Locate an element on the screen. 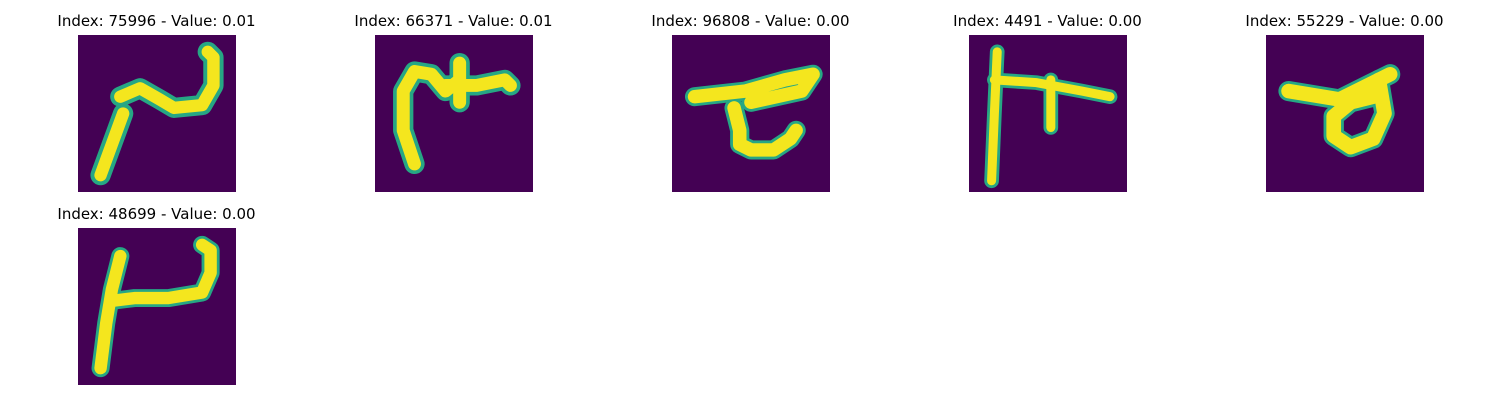  image-tile-6: Index: 48699 - Value: 0.00 is located at coordinates (156, 288).